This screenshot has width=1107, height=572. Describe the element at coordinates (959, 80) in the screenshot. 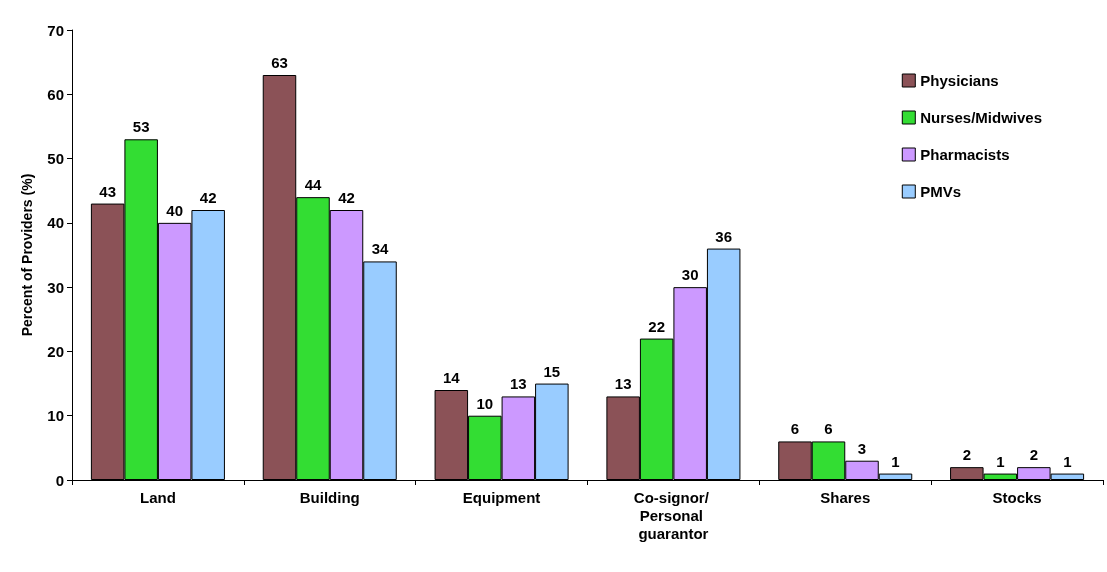

I see `legend-label: Physicians` at that location.